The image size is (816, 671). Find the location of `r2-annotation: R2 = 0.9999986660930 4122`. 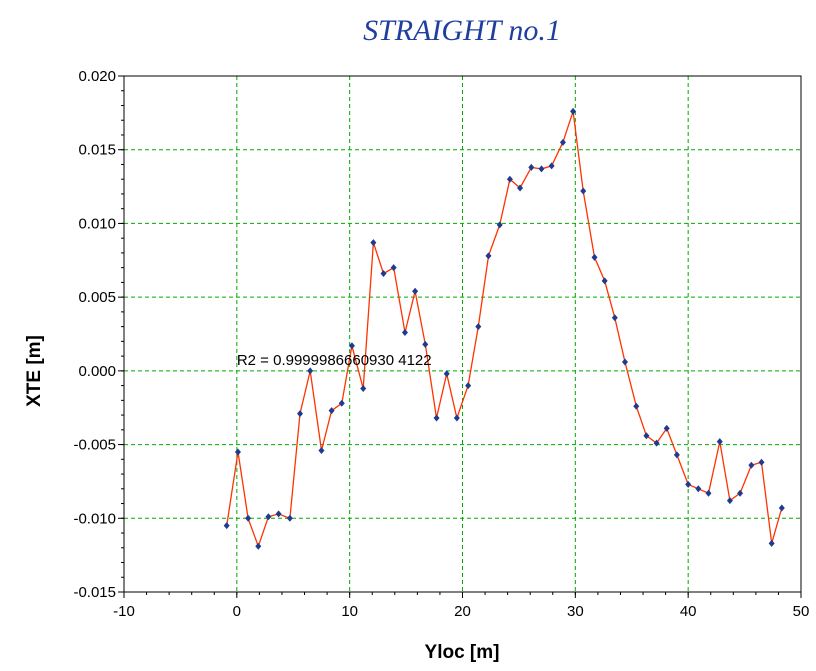

r2-annotation: R2 = 0.9999986660930 4122 is located at coordinates (334, 360).